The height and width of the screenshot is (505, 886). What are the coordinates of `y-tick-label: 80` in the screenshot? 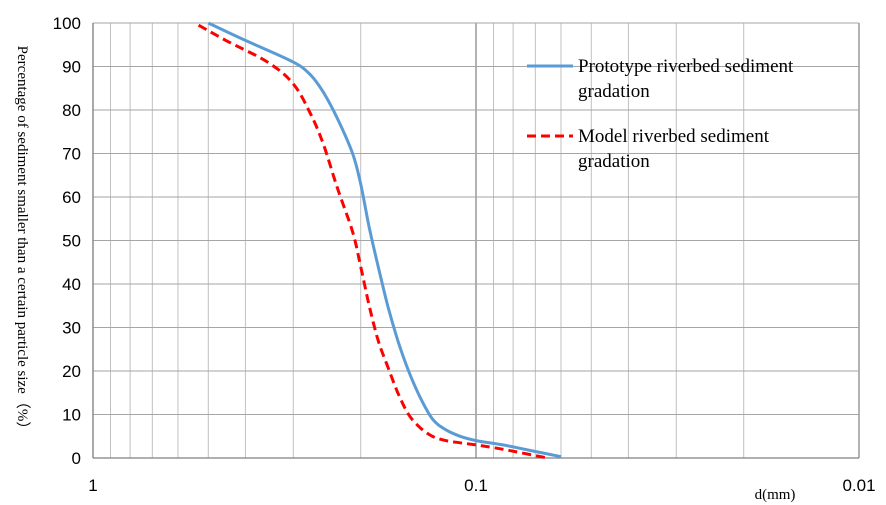 It's located at (71, 110).